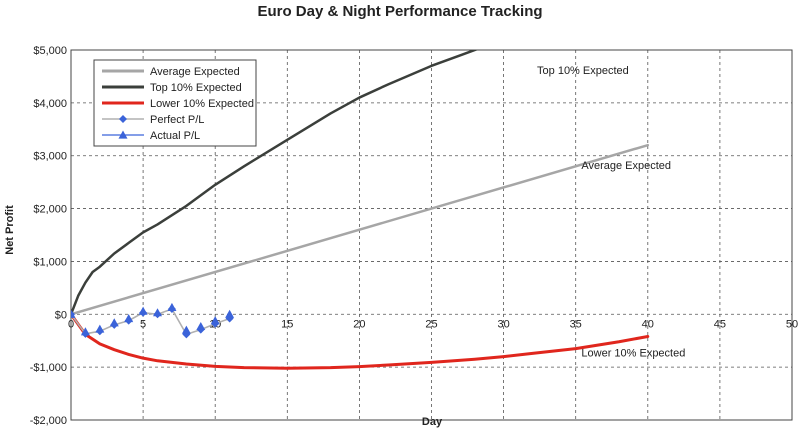 This screenshot has height=430, width=800. I want to click on y-axis-title: Net Profit, so click(10, 230).